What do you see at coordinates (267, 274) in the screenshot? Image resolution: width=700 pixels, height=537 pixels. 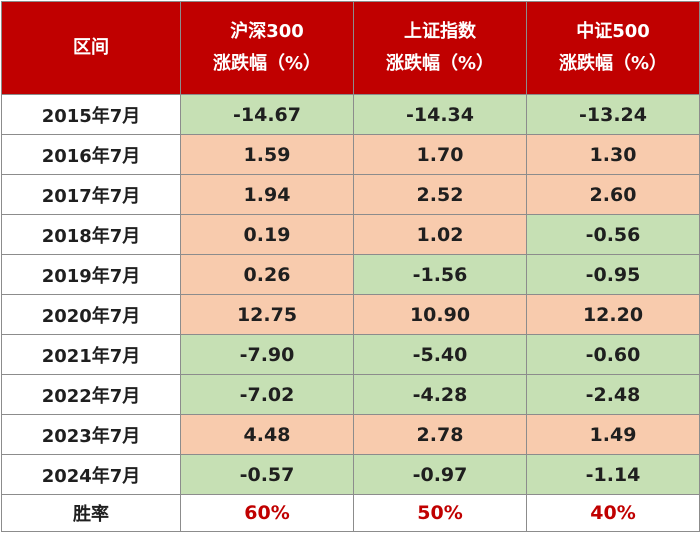 I see `return-cell: 0.26` at bounding box center [267, 274].